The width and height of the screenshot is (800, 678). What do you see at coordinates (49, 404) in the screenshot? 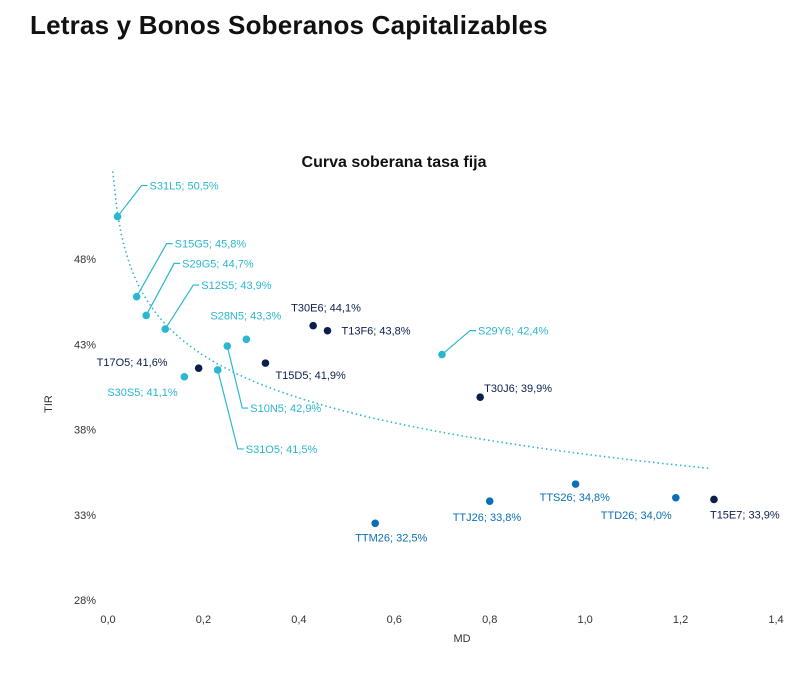
I see `y-axis-label: TIR` at bounding box center [49, 404].